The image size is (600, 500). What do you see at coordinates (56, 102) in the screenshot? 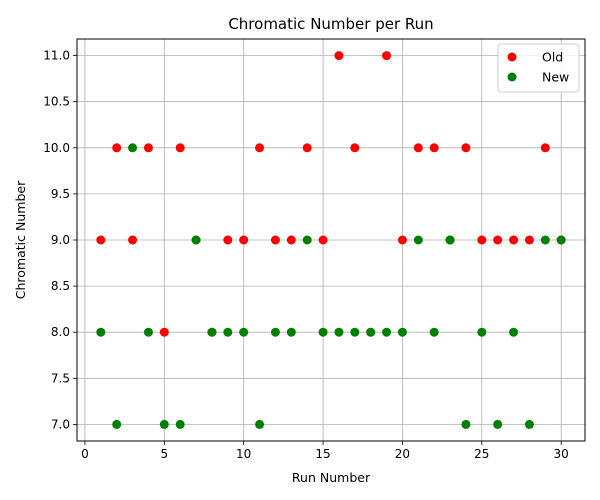
I see `y-tick-label: 10.5` at bounding box center [56, 102].